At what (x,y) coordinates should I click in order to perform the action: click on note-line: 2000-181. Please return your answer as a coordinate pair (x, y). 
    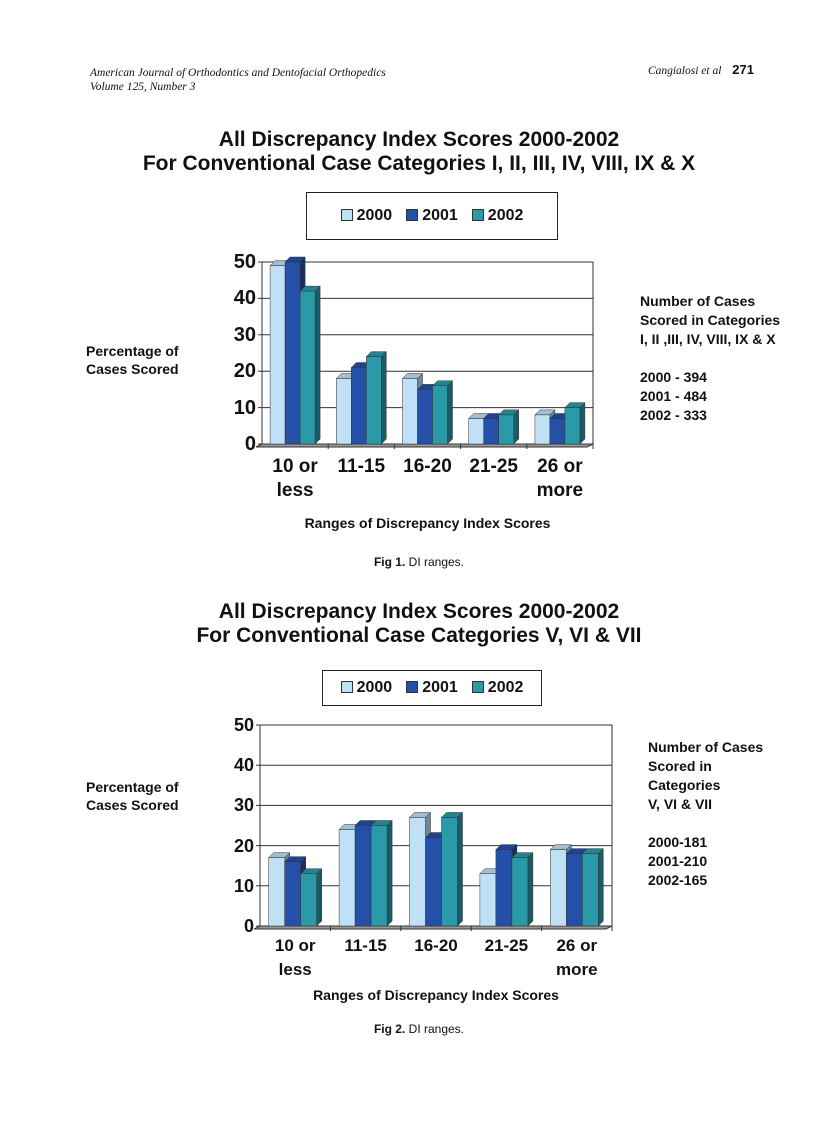
    Looking at the image, I should click on (678, 842).